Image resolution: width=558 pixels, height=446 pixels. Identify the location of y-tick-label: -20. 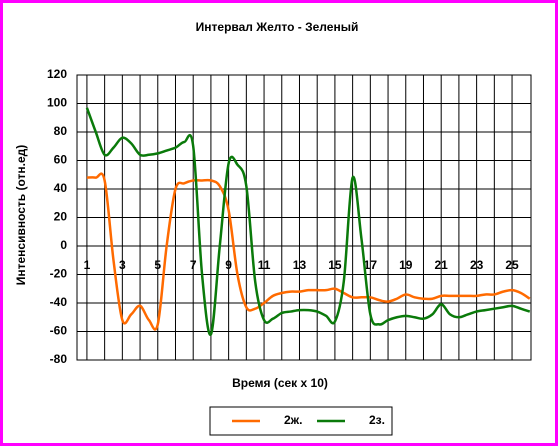
(59, 274).